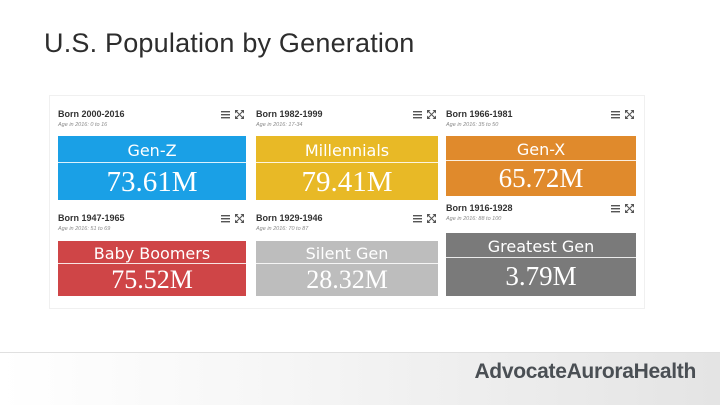  I want to click on card-header: Born 1916-1928 Age in 2016: 88 to 100, so click(541, 215).